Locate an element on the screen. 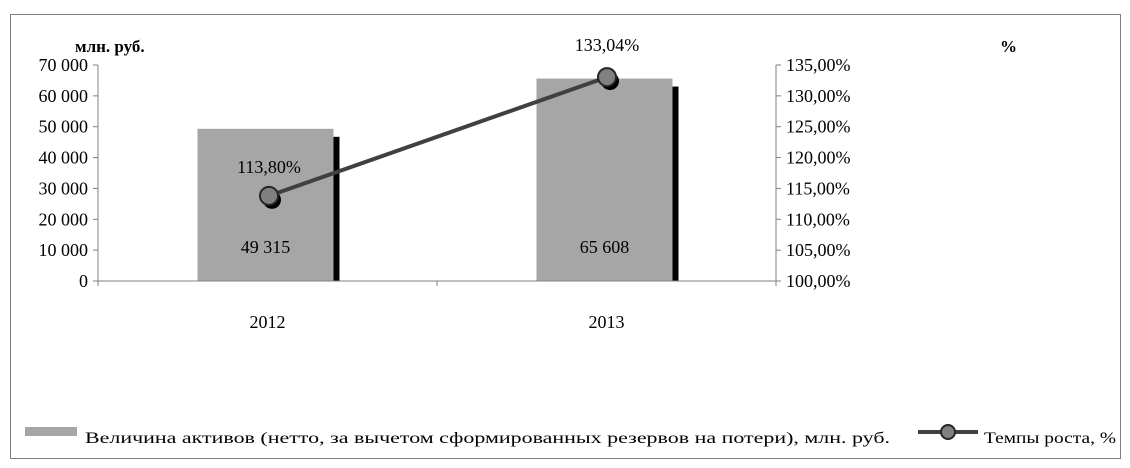 The image size is (1130, 468). y-right-tick-label: 100,00% is located at coordinates (818, 281).